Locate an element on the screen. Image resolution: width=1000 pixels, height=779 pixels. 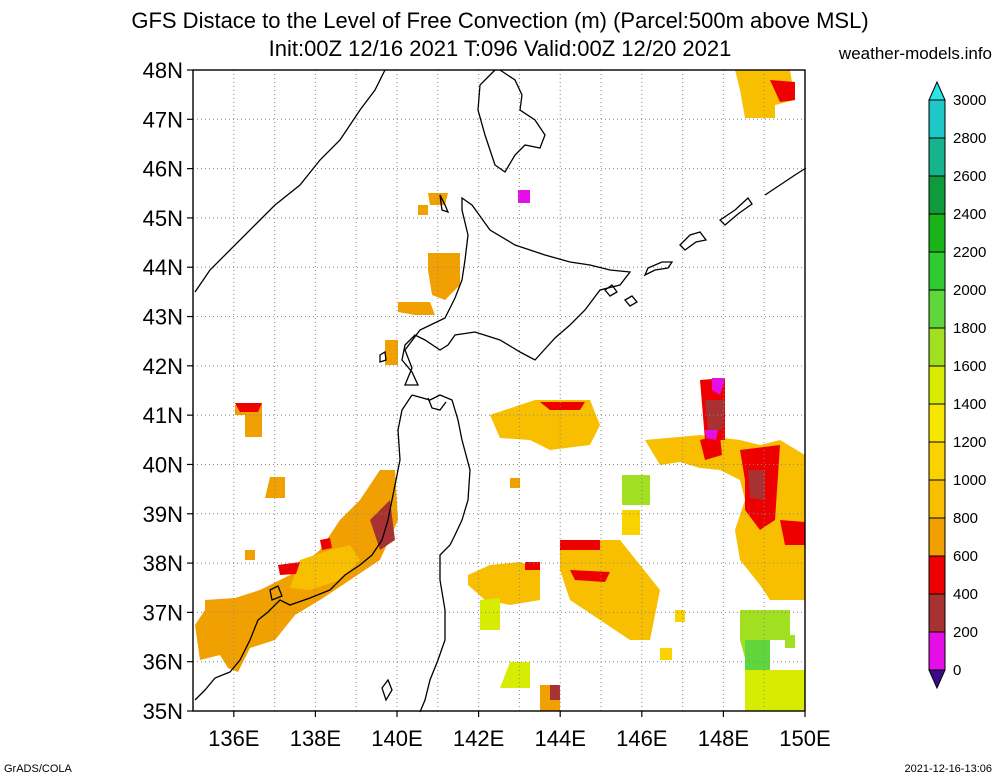
colorbar-label: 2400 is located at coordinates (969, 214).